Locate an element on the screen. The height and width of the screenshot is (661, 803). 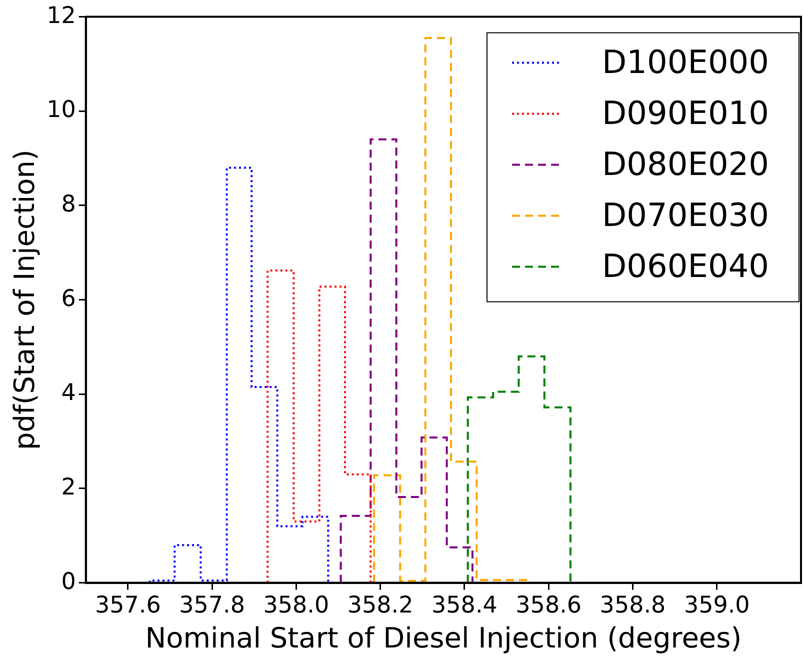
y-tick-label: 4 is located at coordinates (68, 393).